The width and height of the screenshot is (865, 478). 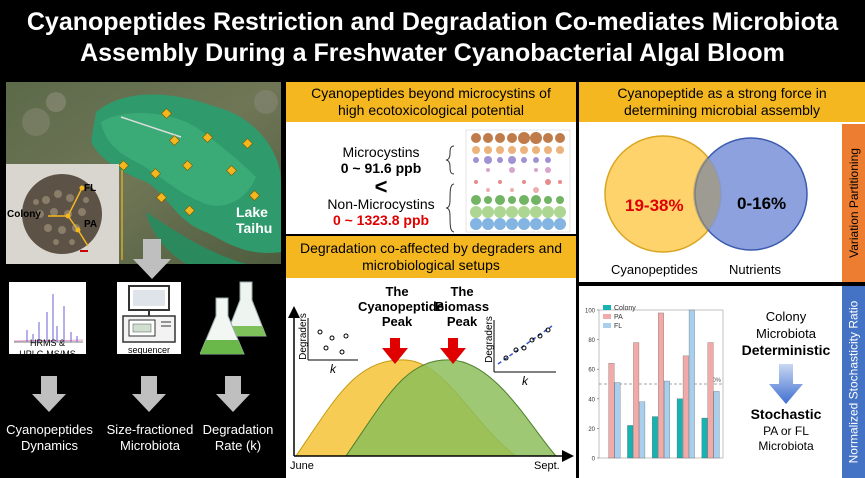 I want to click on sequencer-image, so click(x=149, y=318).